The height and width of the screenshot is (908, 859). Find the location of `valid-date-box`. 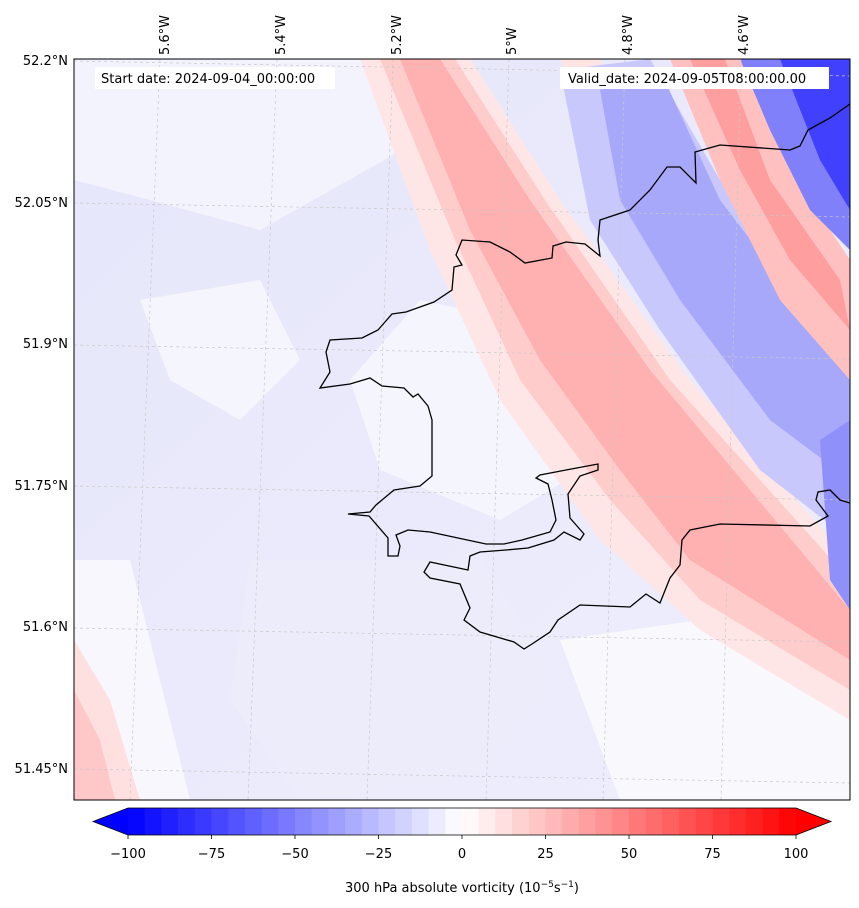

valid-date-box is located at coordinates (694, 78).